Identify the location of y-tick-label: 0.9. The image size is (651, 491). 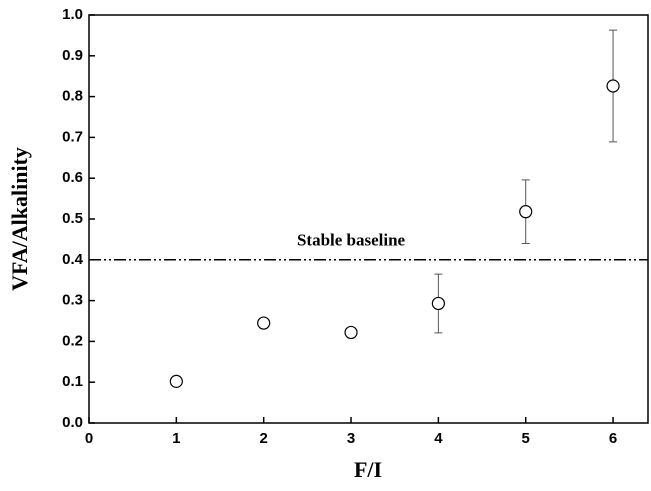
(72, 55).